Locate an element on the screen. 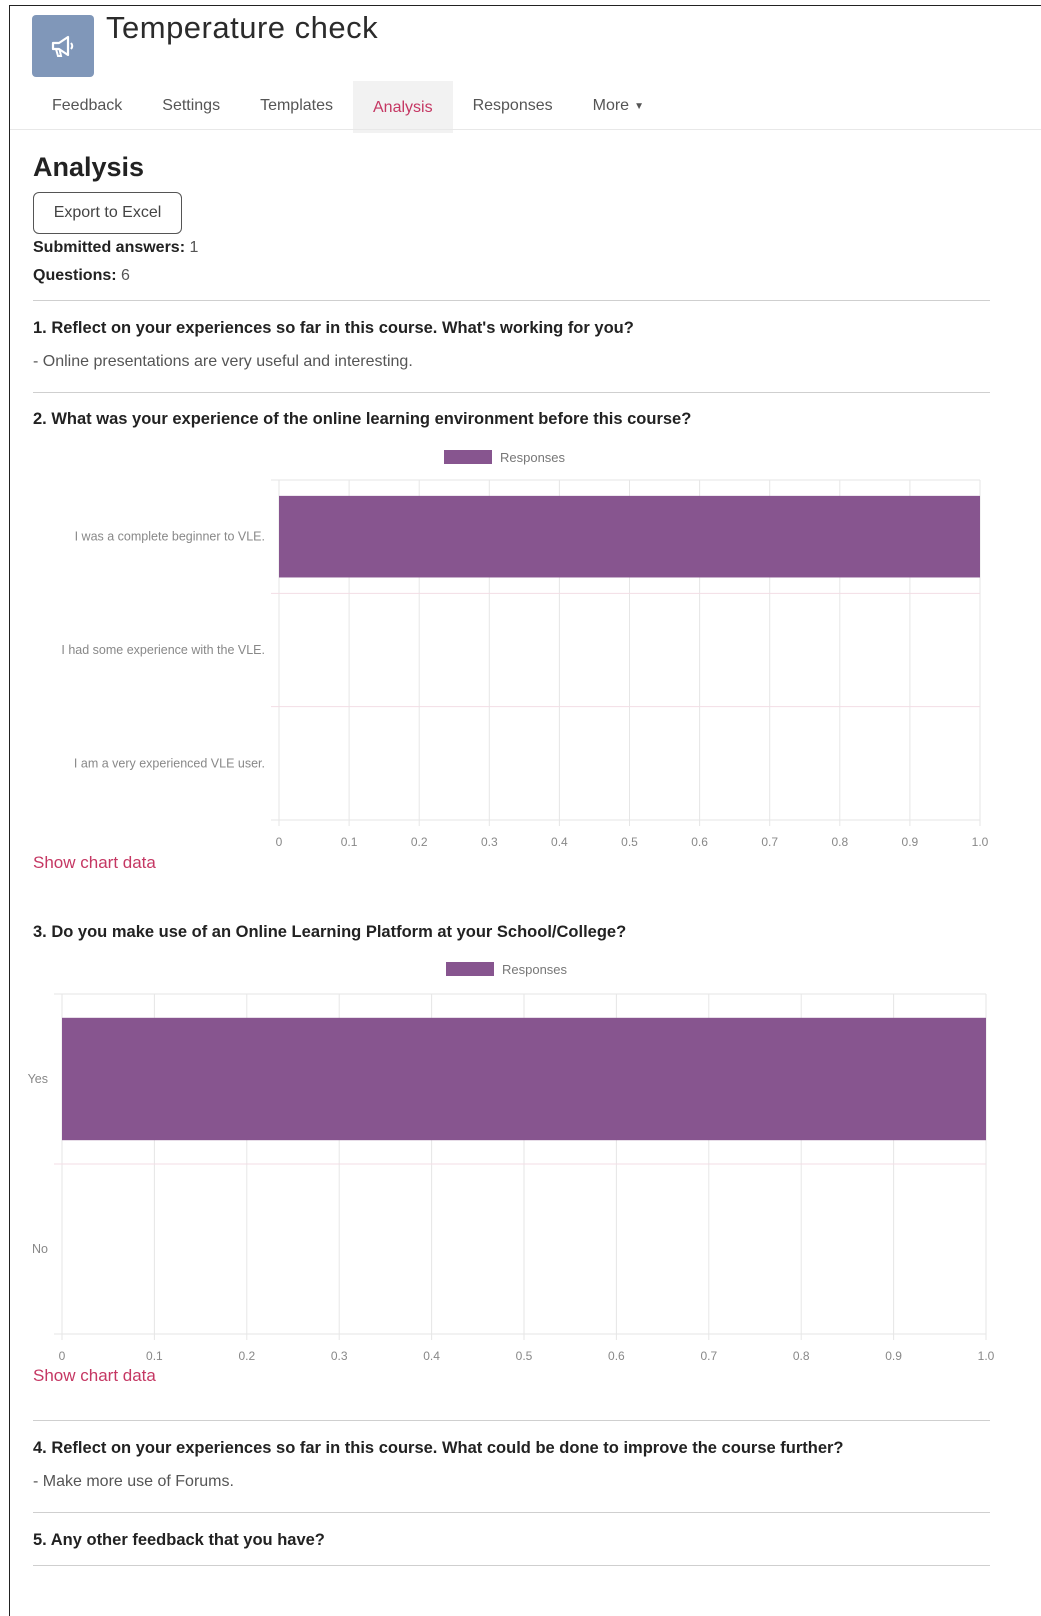  tab-responses: Responses is located at coordinates (513, 106).